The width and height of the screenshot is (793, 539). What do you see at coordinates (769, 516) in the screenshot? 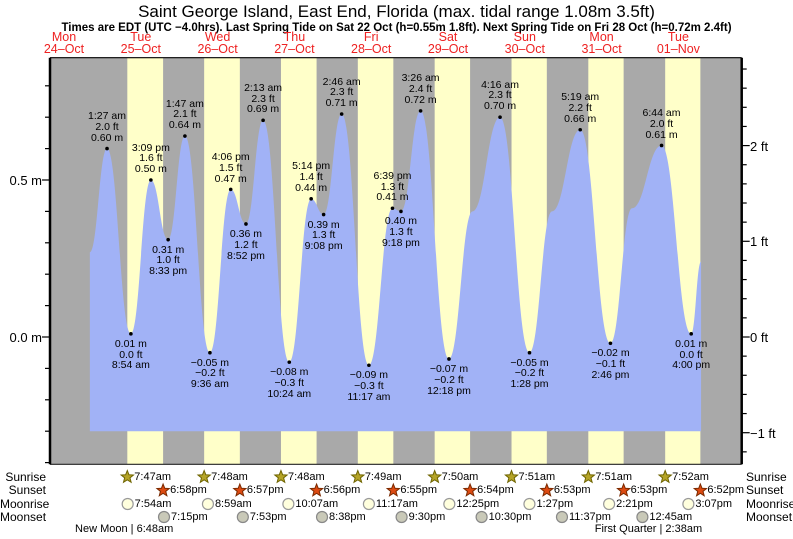
I see `moonset-row-label-right: Moonset` at bounding box center [769, 516].